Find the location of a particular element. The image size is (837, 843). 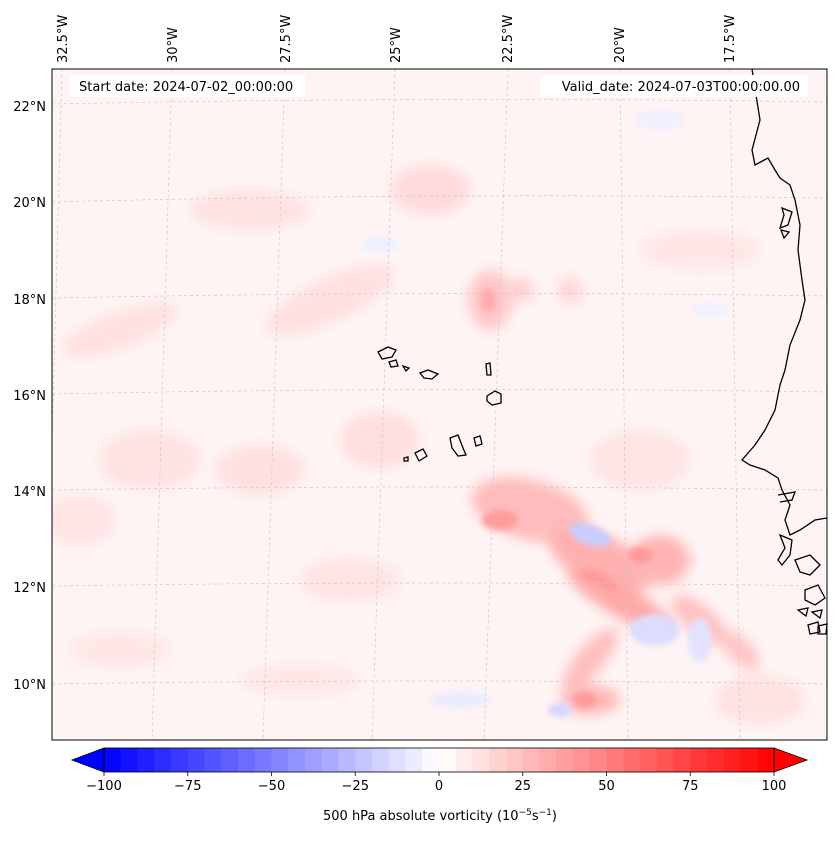

lon-label: 30°W is located at coordinates (173, 45).